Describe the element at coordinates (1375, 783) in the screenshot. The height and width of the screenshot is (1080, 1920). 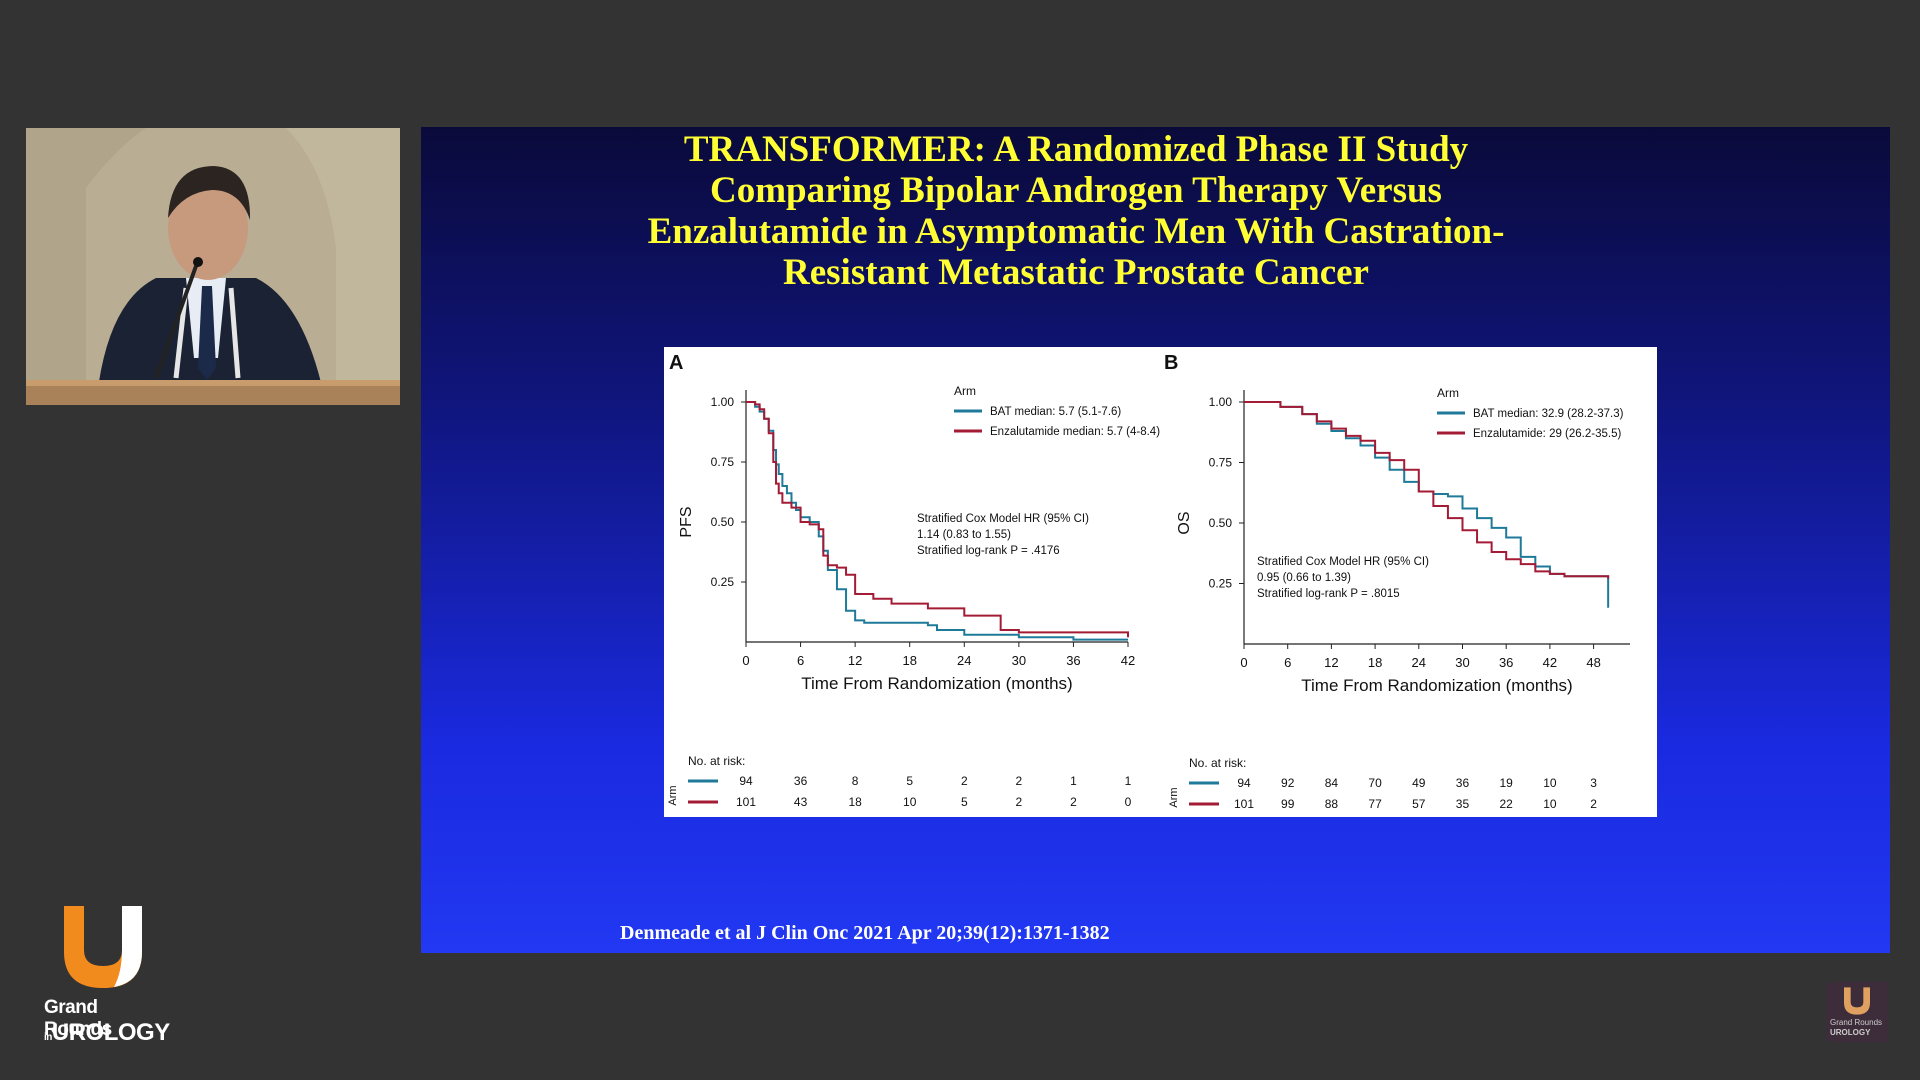
I see `risk-cell: 70` at that location.